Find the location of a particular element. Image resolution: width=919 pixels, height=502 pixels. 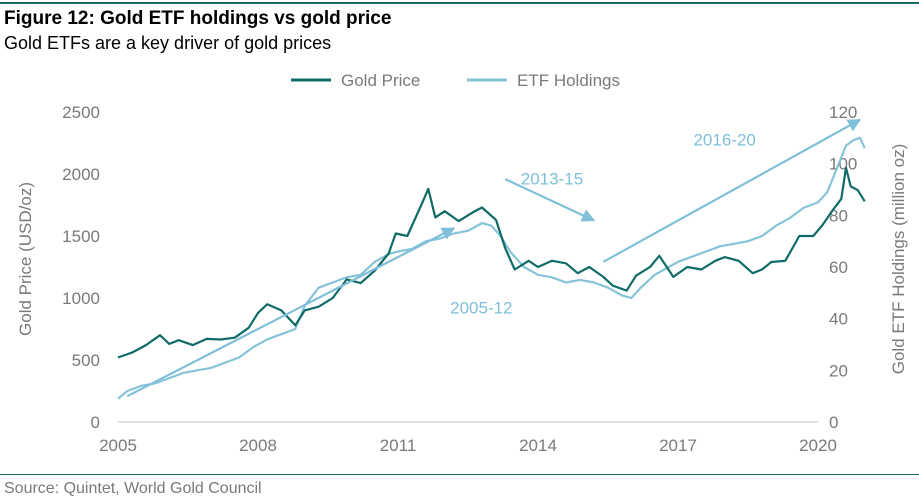

x-tick-0: 2005 is located at coordinates (118, 445).